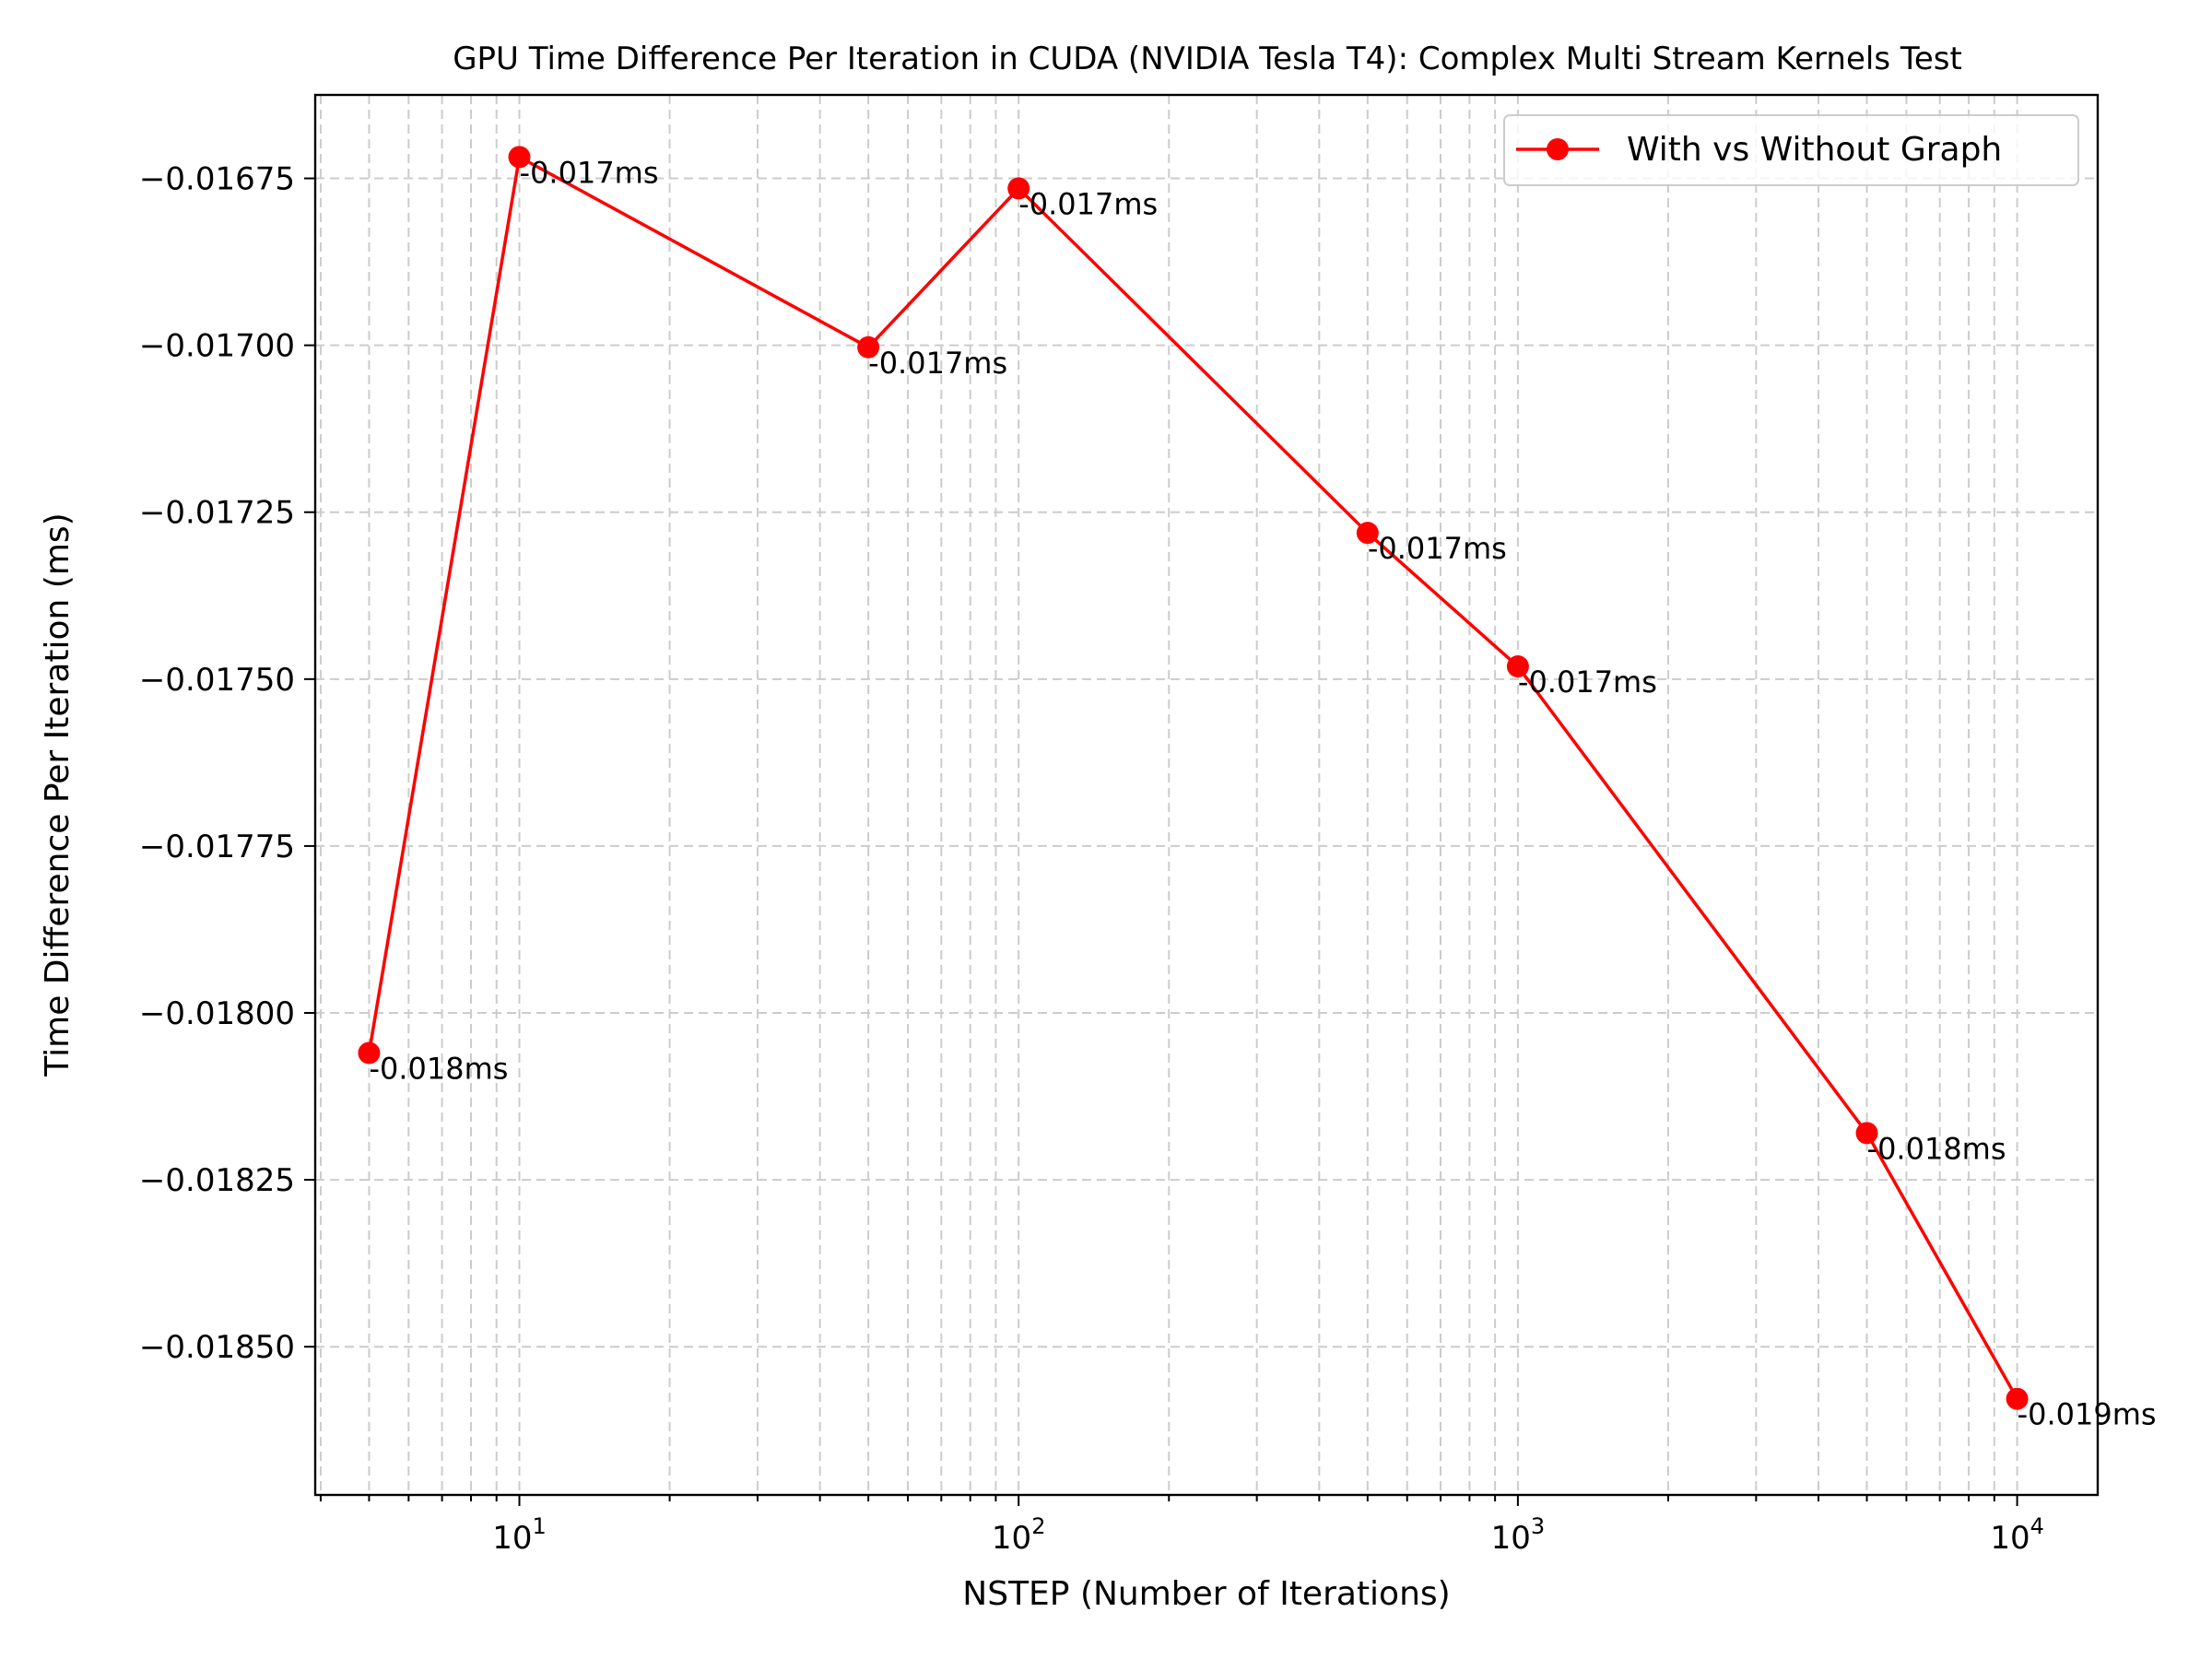 This screenshot has height=1659, width=2212. What do you see at coordinates (217, 680) in the screenshot?
I see `y-tick-label: −0.01750` at bounding box center [217, 680].